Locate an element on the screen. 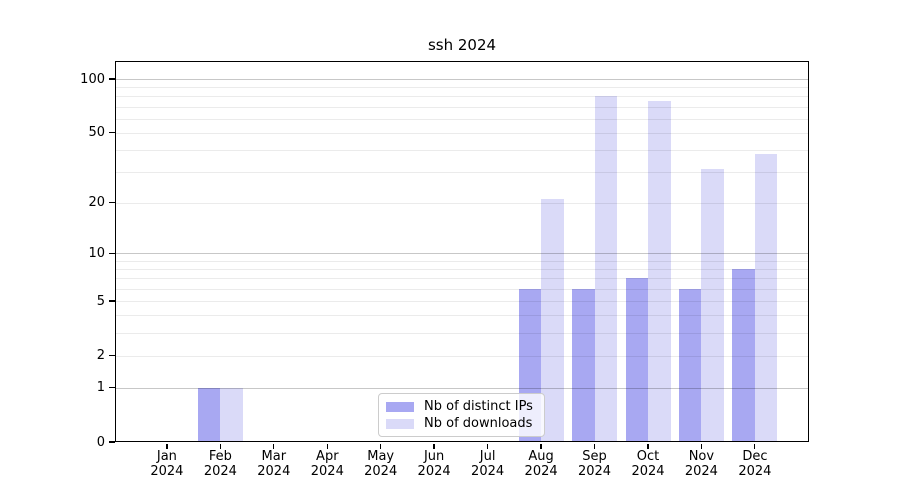 The image size is (900, 500). bar-dec-downloads is located at coordinates (766, 297).